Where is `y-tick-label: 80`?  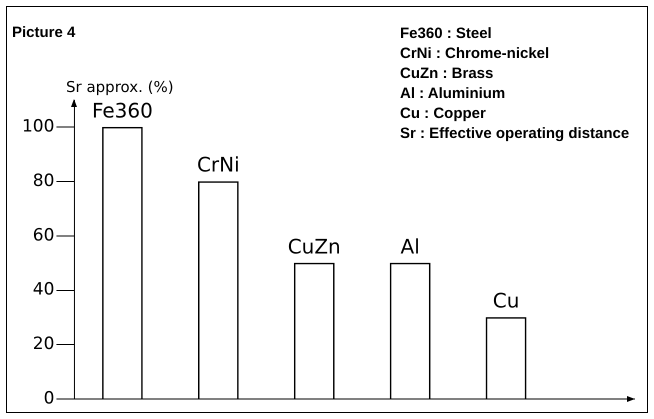
y-tick-label: 80 is located at coordinates (43, 180).